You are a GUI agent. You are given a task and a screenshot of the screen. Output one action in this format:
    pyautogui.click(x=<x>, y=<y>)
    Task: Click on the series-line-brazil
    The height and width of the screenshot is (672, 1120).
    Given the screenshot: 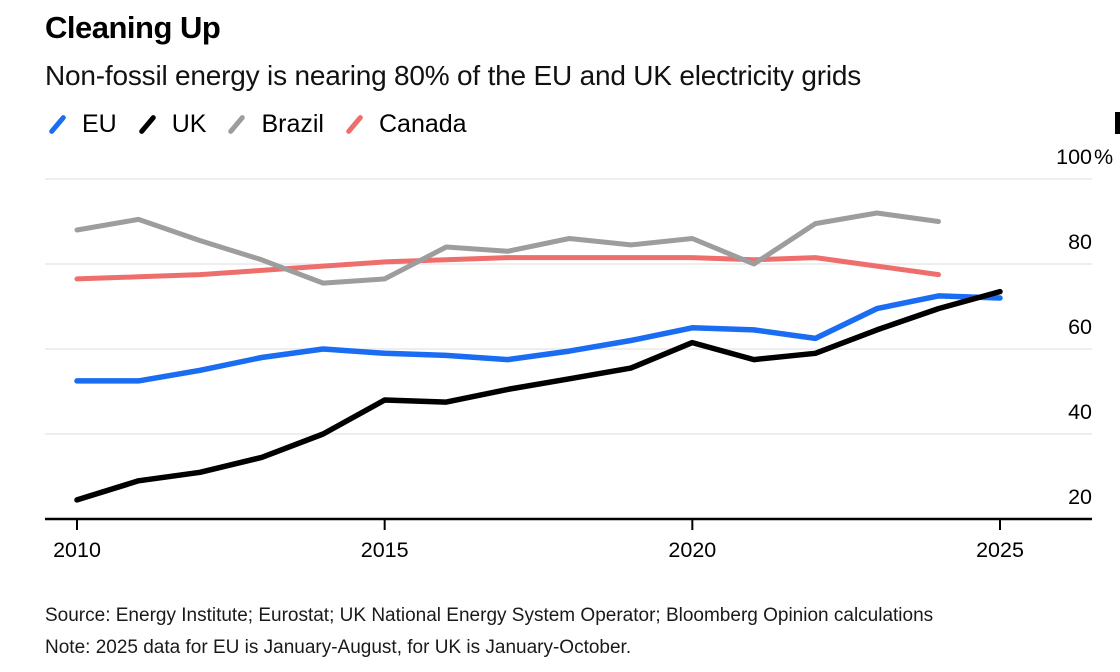 What is the action you would take?
    pyautogui.click(x=507, y=248)
    